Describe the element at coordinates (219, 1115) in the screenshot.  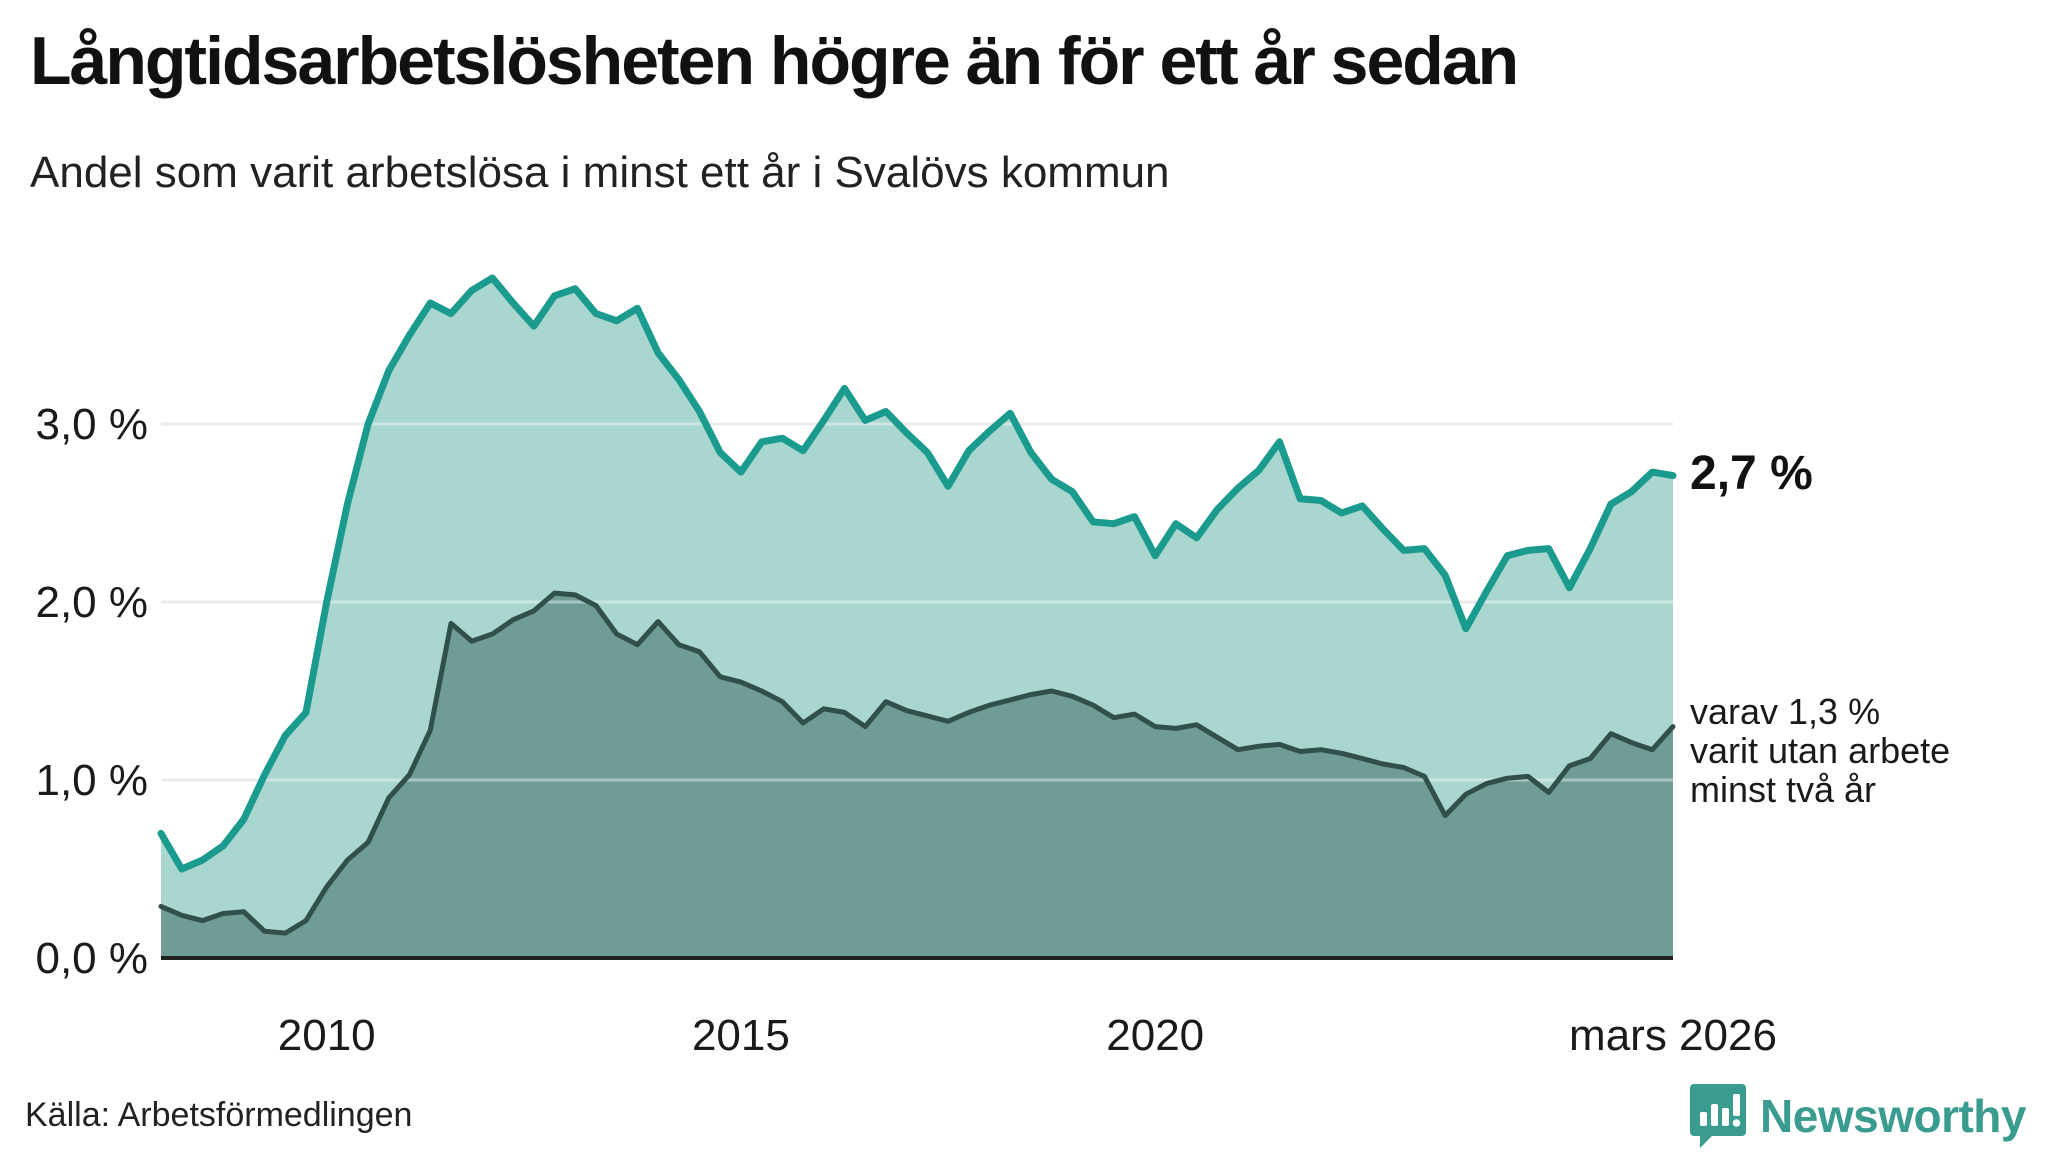
I see `source-caption: Källa: Arbetsförmedlingen` at that location.